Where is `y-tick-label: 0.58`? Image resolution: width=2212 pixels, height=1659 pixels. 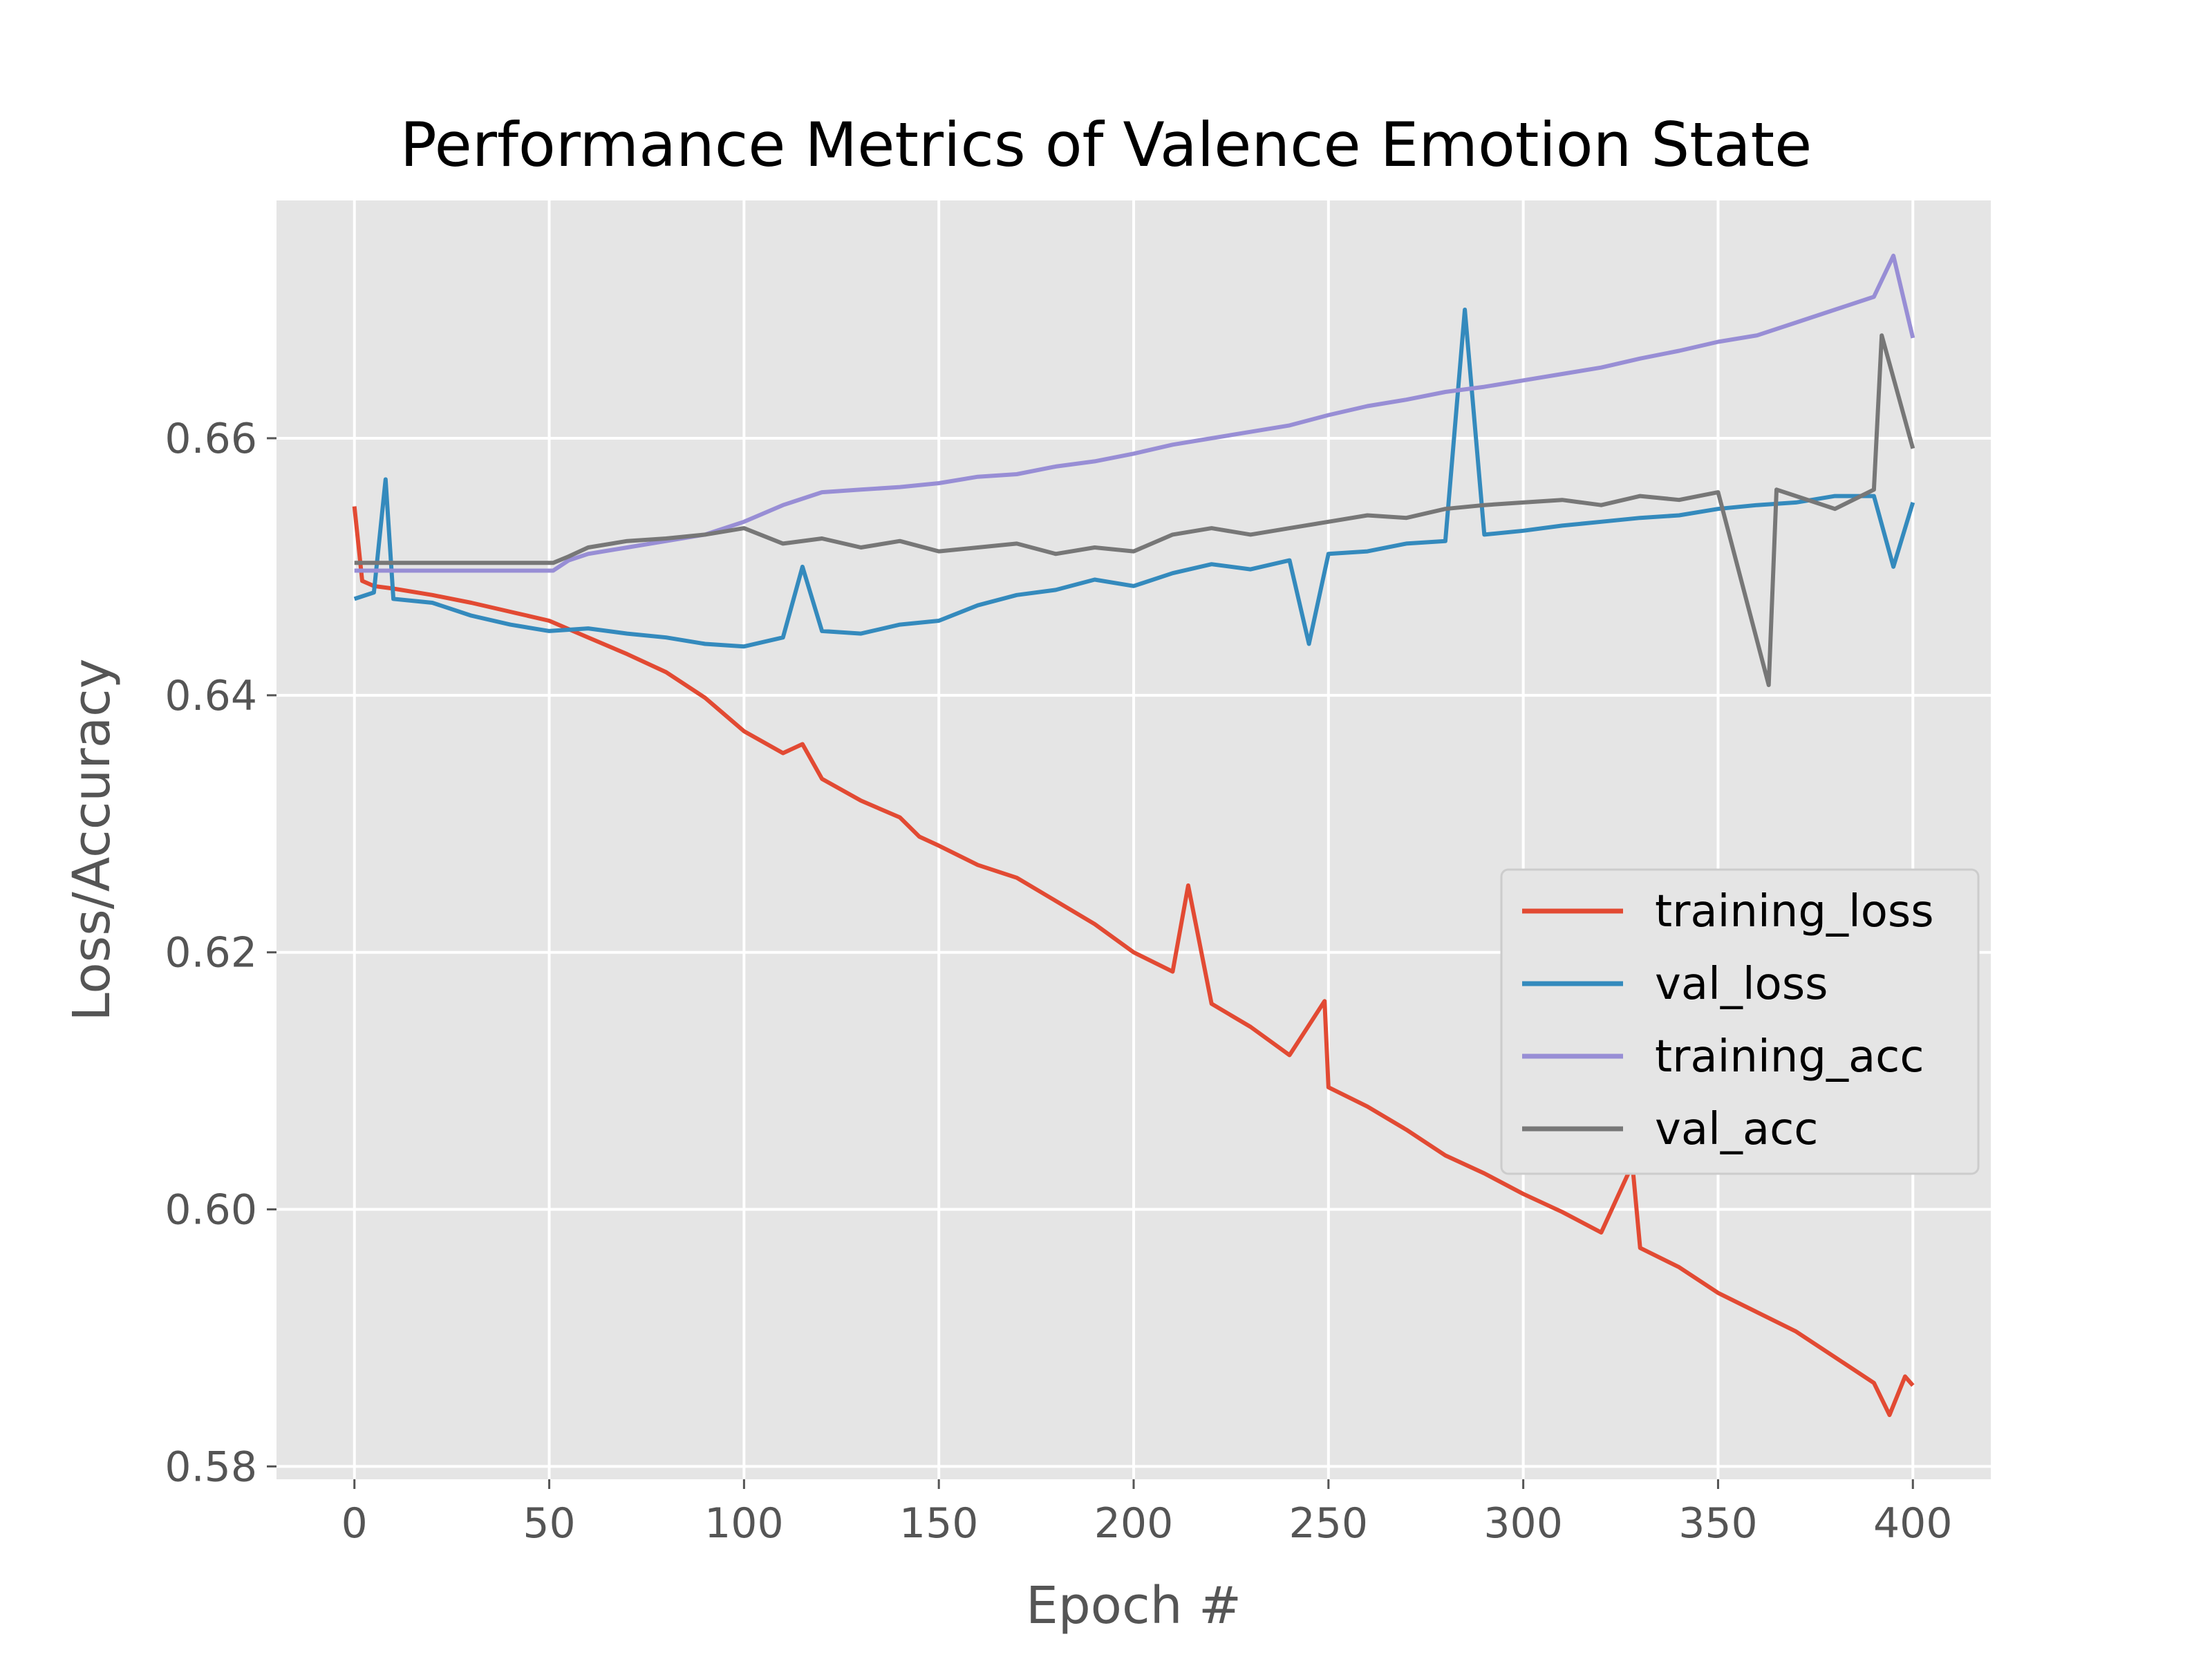
y-tick-label: 0.58 is located at coordinates (211, 1467).